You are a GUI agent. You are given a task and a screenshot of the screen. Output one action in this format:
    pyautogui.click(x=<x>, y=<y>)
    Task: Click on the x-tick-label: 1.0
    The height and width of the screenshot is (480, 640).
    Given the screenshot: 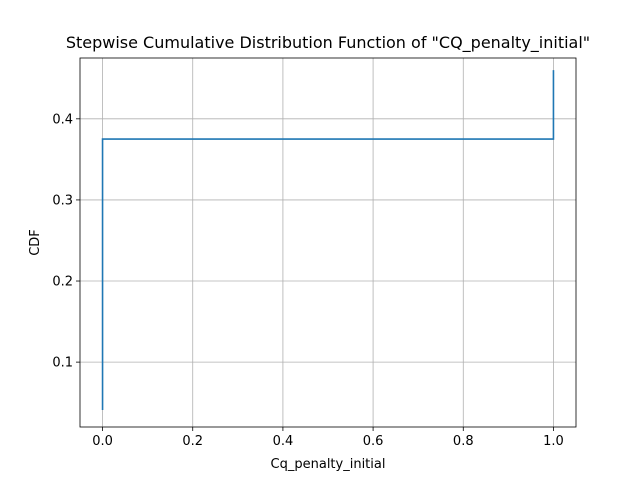 What is the action you would take?
    pyautogui.click(x=553, y=441)
    